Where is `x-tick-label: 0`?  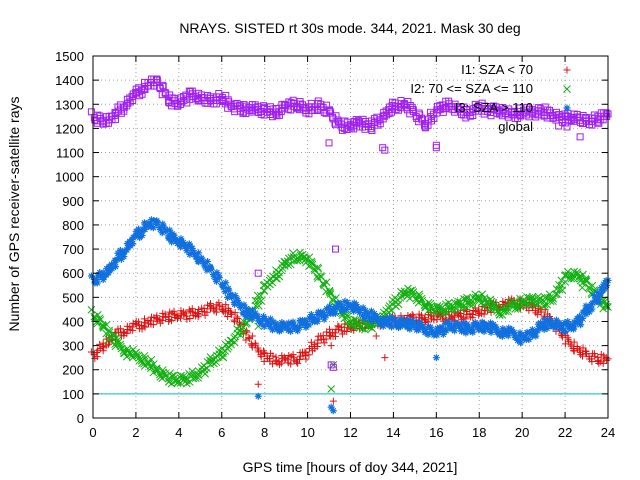 x-tick-label: 0 is located at coordinates (92, 432).